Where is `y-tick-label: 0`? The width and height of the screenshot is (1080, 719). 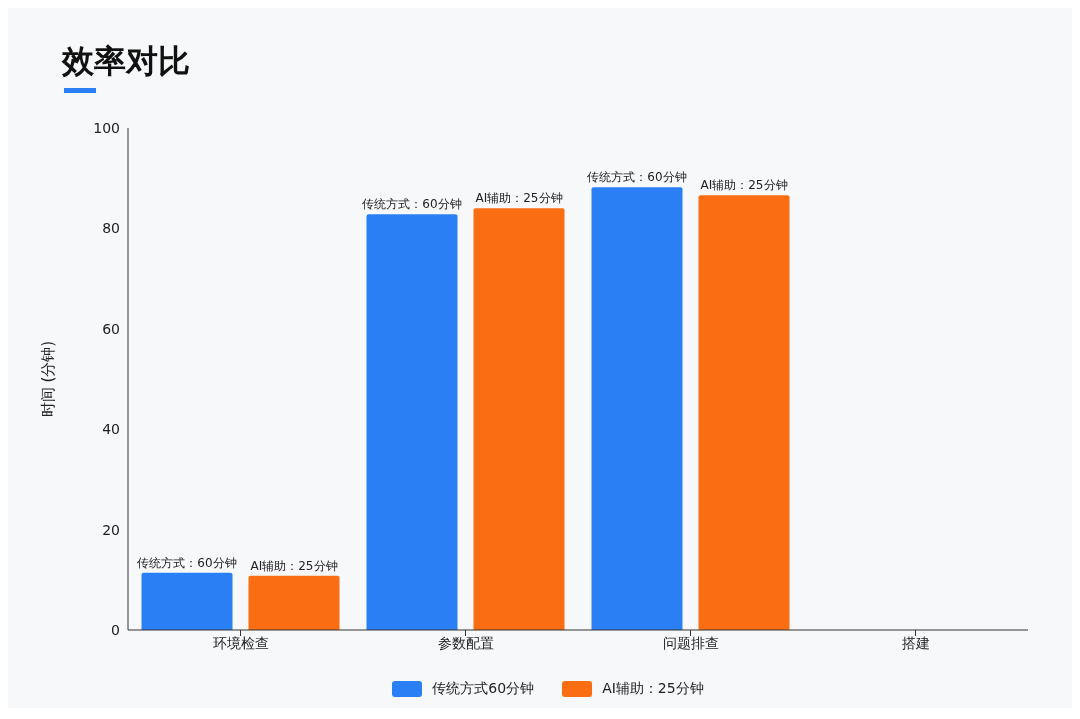 y-tick-label: 0 is located at coordinates (115, 629).